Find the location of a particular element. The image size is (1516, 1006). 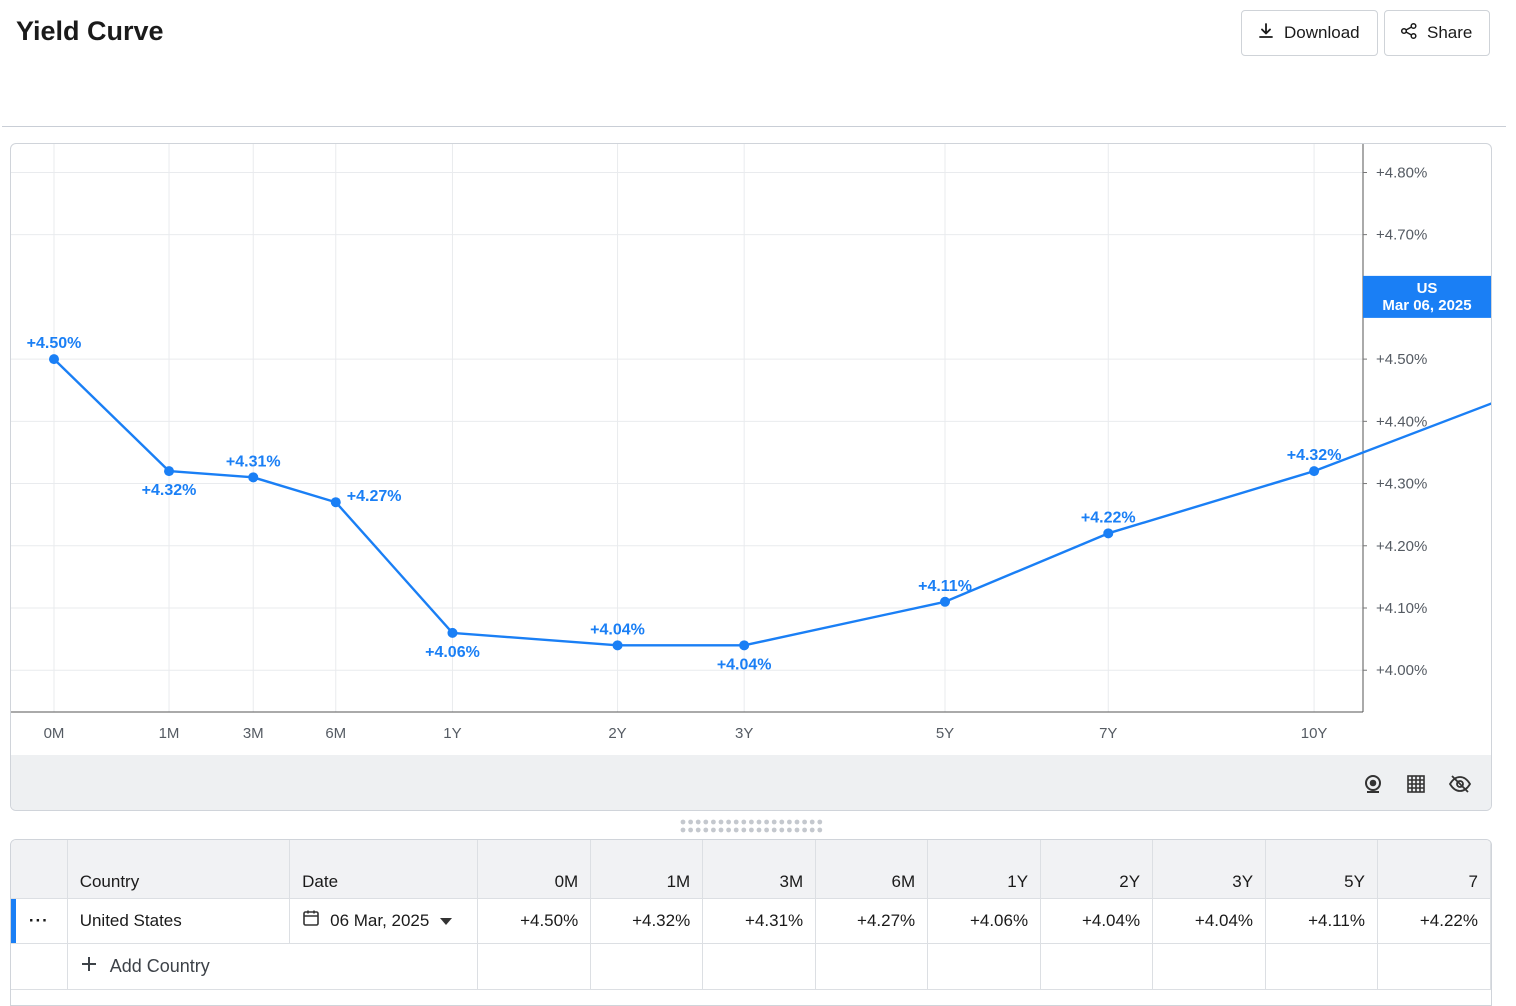

table-header-row: Country Date 0M 1M 3M 6M 1Y 2Y 3Y 5Y 7 is located at coordinates (751, 869).